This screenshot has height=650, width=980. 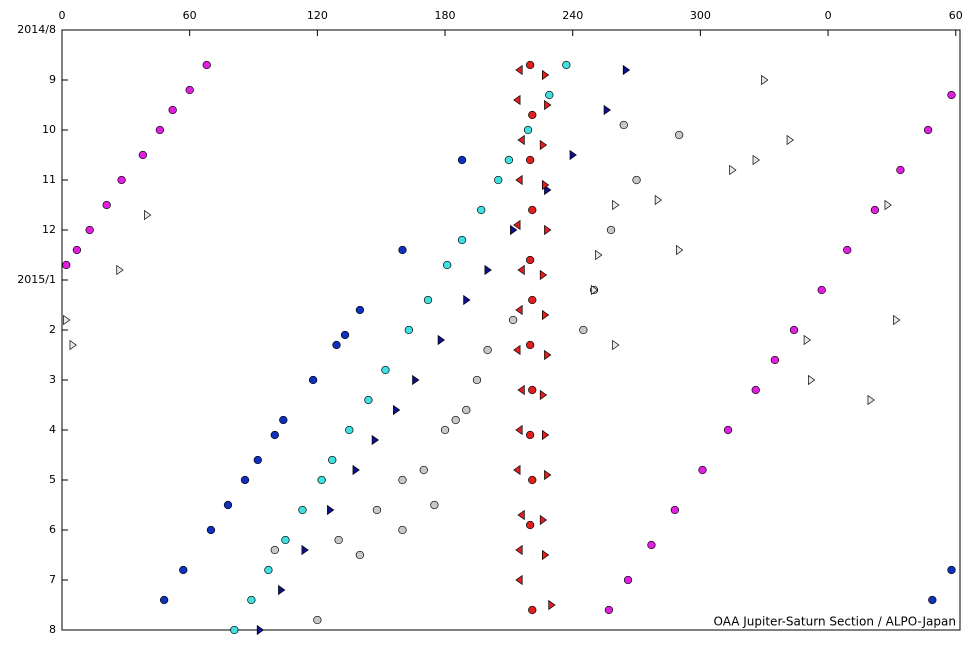 What do you see at coordinates (36, 279) in the screenshot?
I see `y-tick-label: 2015/1` at bounding box center [36, 279].